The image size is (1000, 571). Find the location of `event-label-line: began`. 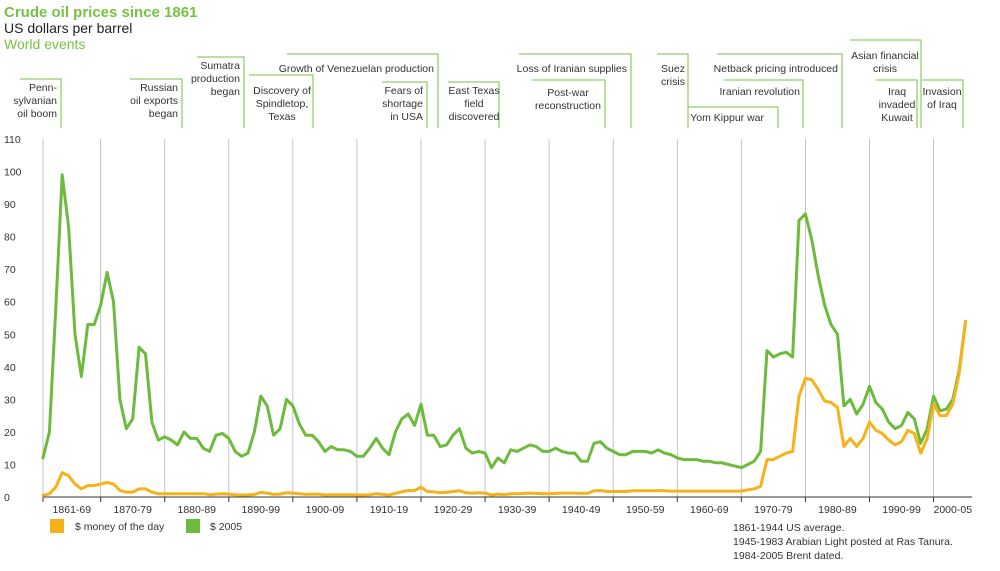

event-label-line: began is located at coordinates (225, 92).